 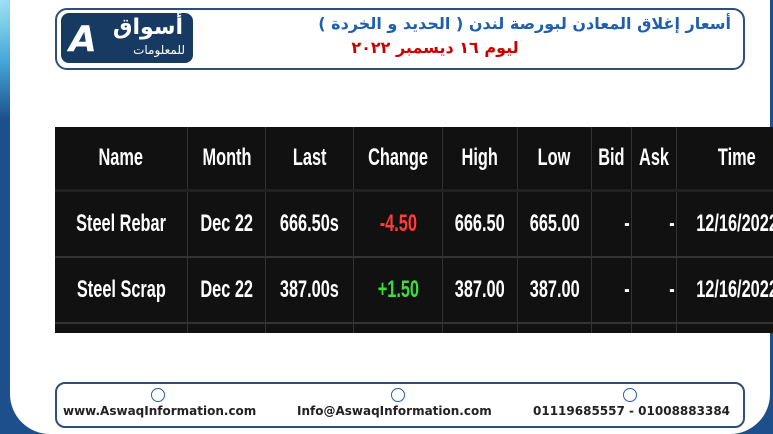 I want to click on phone: 01119685557 - 01008883384, so click(x=632, y=411).